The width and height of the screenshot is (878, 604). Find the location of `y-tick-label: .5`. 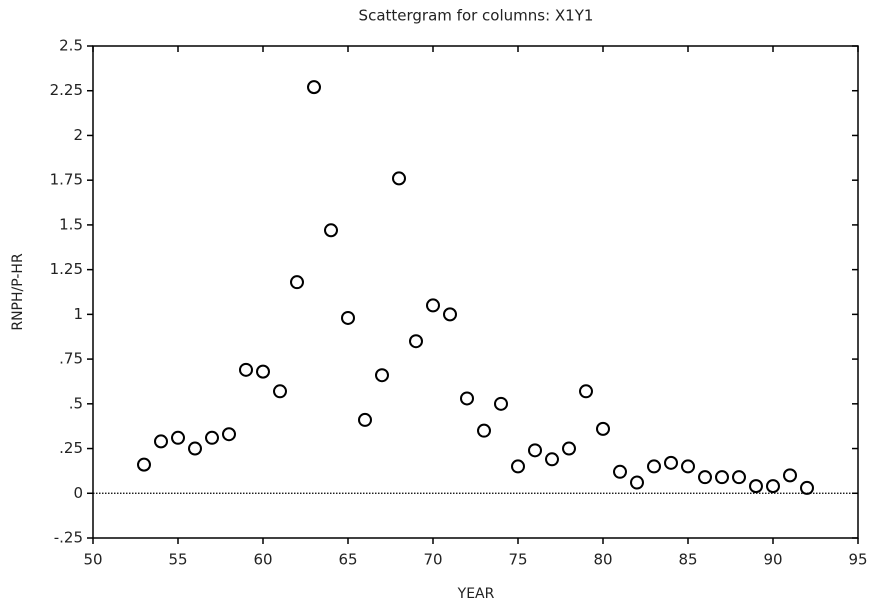

y-tick-label: .5 is located at coordinates (76, 403).